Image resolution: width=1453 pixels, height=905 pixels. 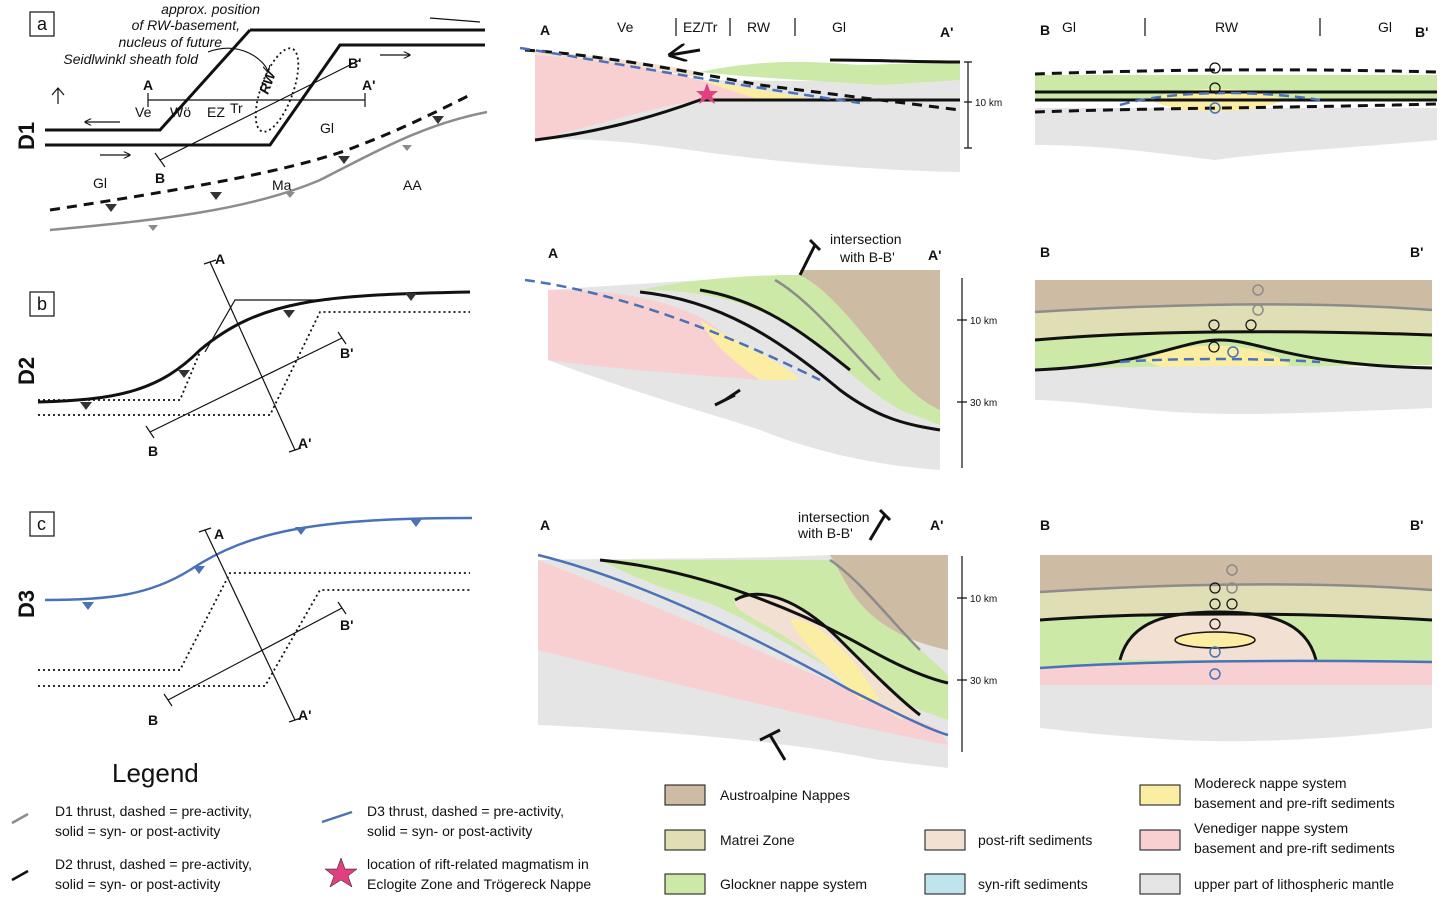 What do you see at coordinates (625, 27) in the screenshot?
I see `s1-zone-ve: Ve` at bounding box center [625, 27].